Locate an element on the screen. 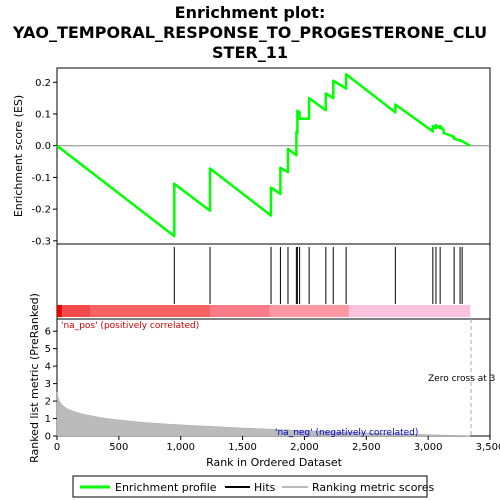  x-tick-label-4: 2,000 is located at coordinates (304, 447).